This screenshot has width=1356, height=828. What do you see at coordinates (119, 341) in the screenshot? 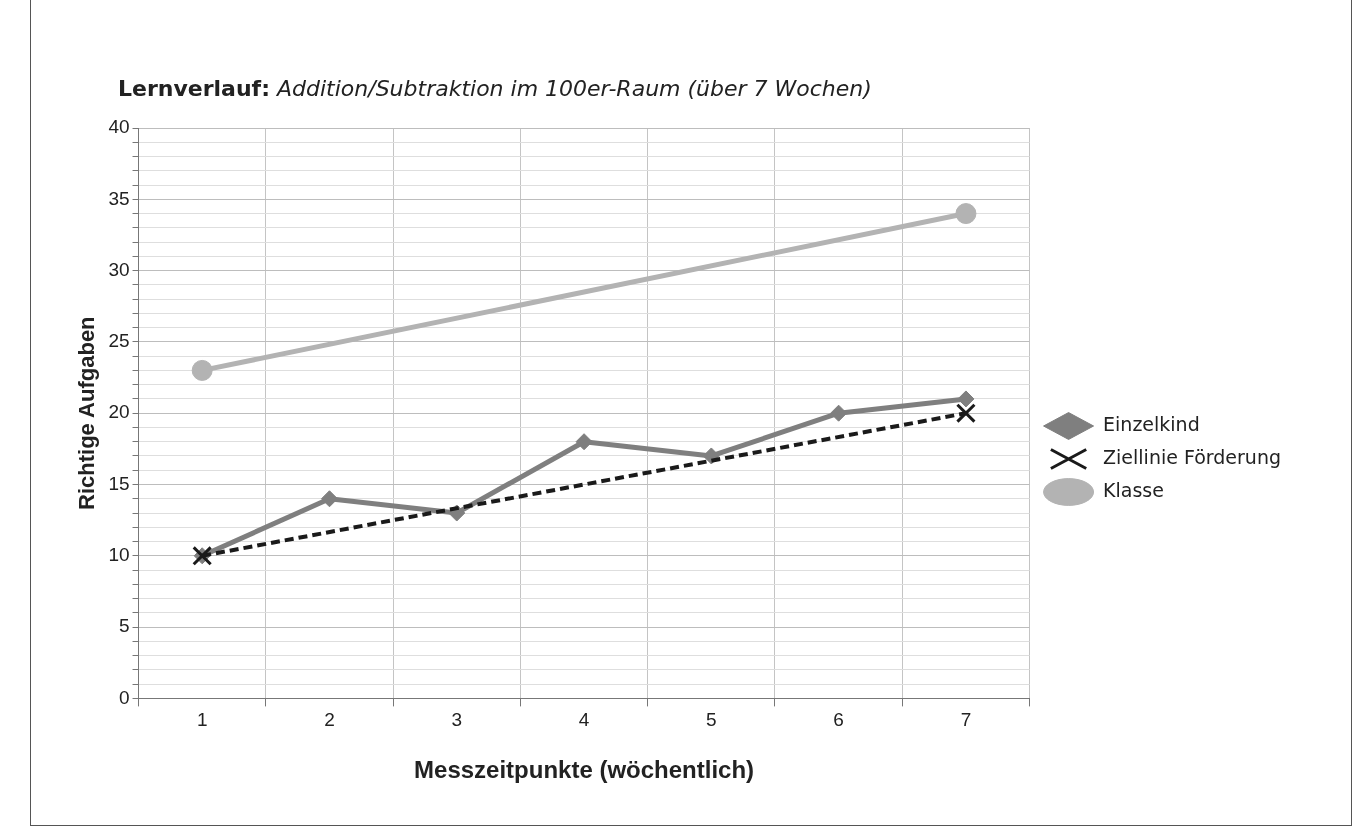
I see `y-tick-label: 25` at bounding box center [119, 341].